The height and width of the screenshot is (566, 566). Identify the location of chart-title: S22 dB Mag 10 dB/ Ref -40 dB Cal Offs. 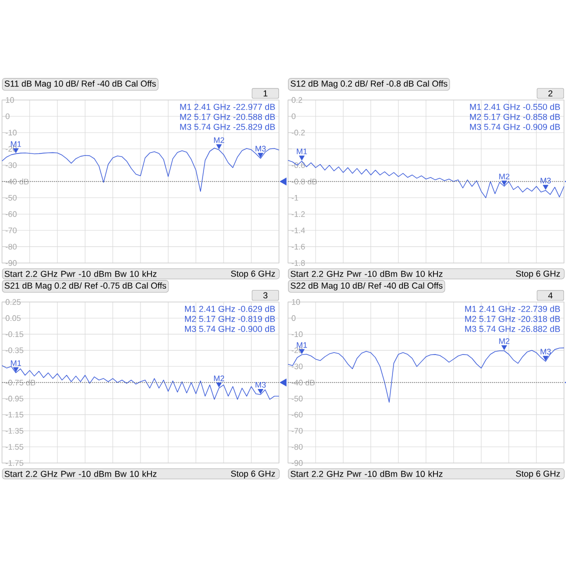
(366, 286).